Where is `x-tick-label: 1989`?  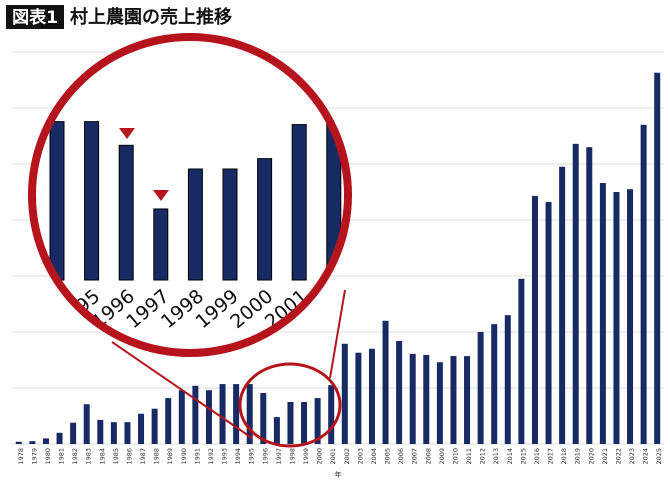 x-tick-label: 1989 is located at coordinates (170, 456).